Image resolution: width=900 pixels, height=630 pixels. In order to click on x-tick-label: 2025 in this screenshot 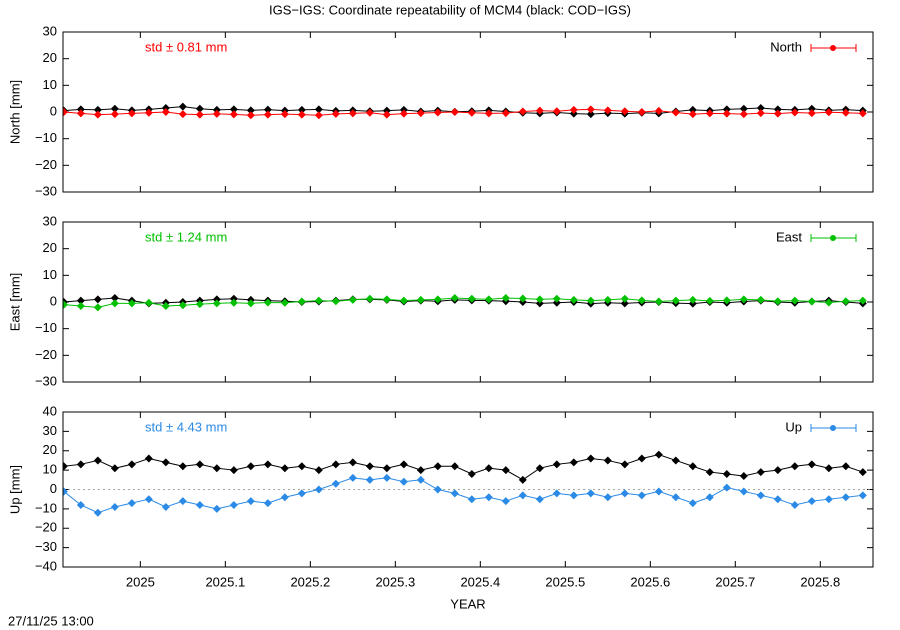, I will do `click(140, 581)`.